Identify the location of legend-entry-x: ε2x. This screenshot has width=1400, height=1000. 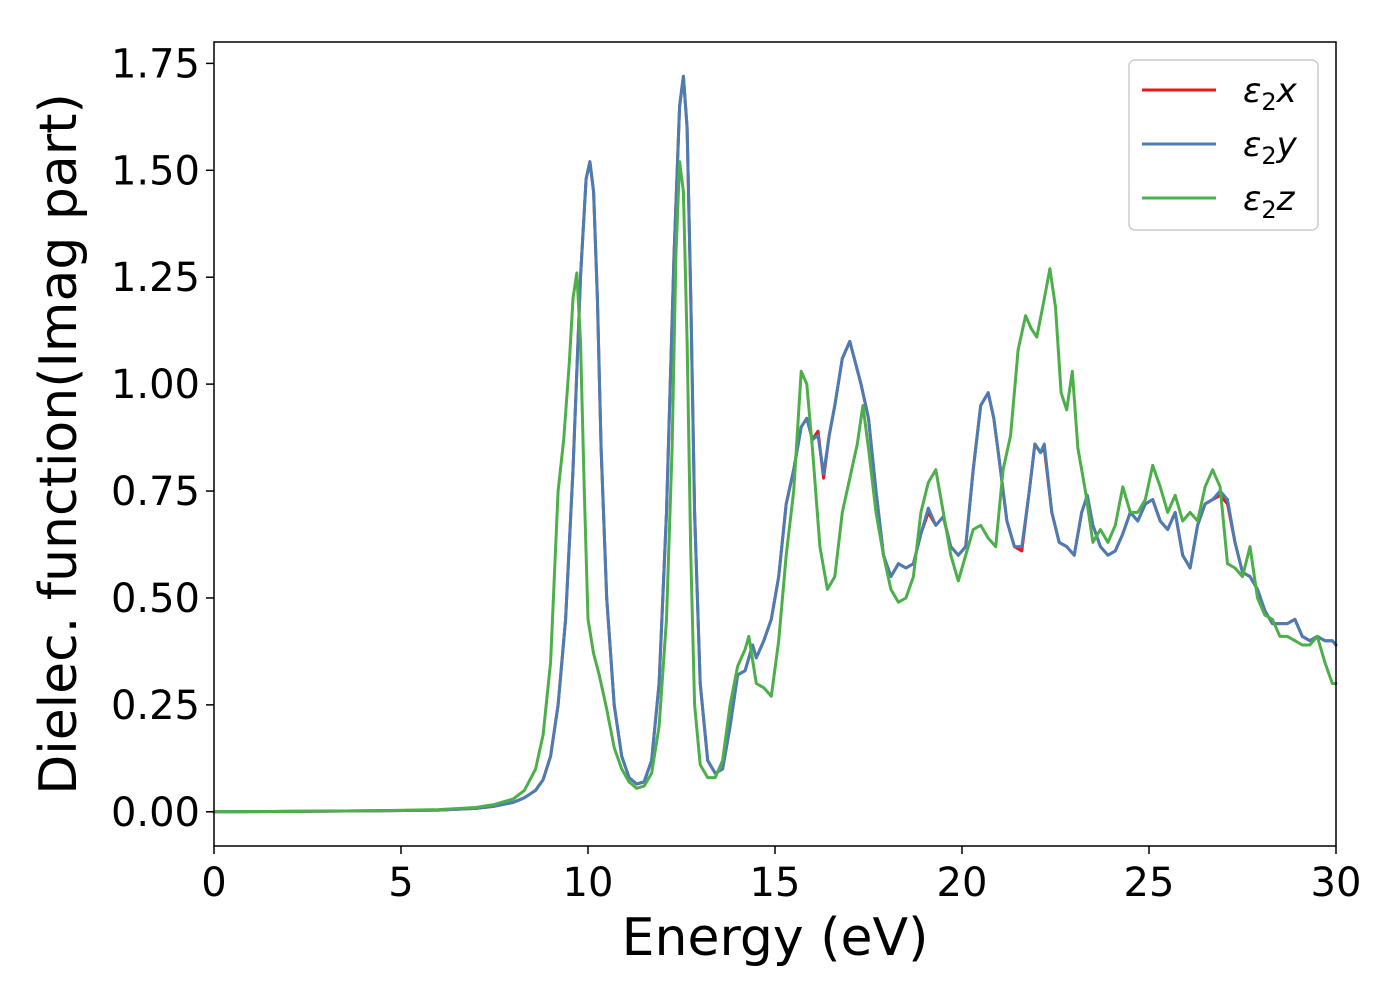
(1270, 93).